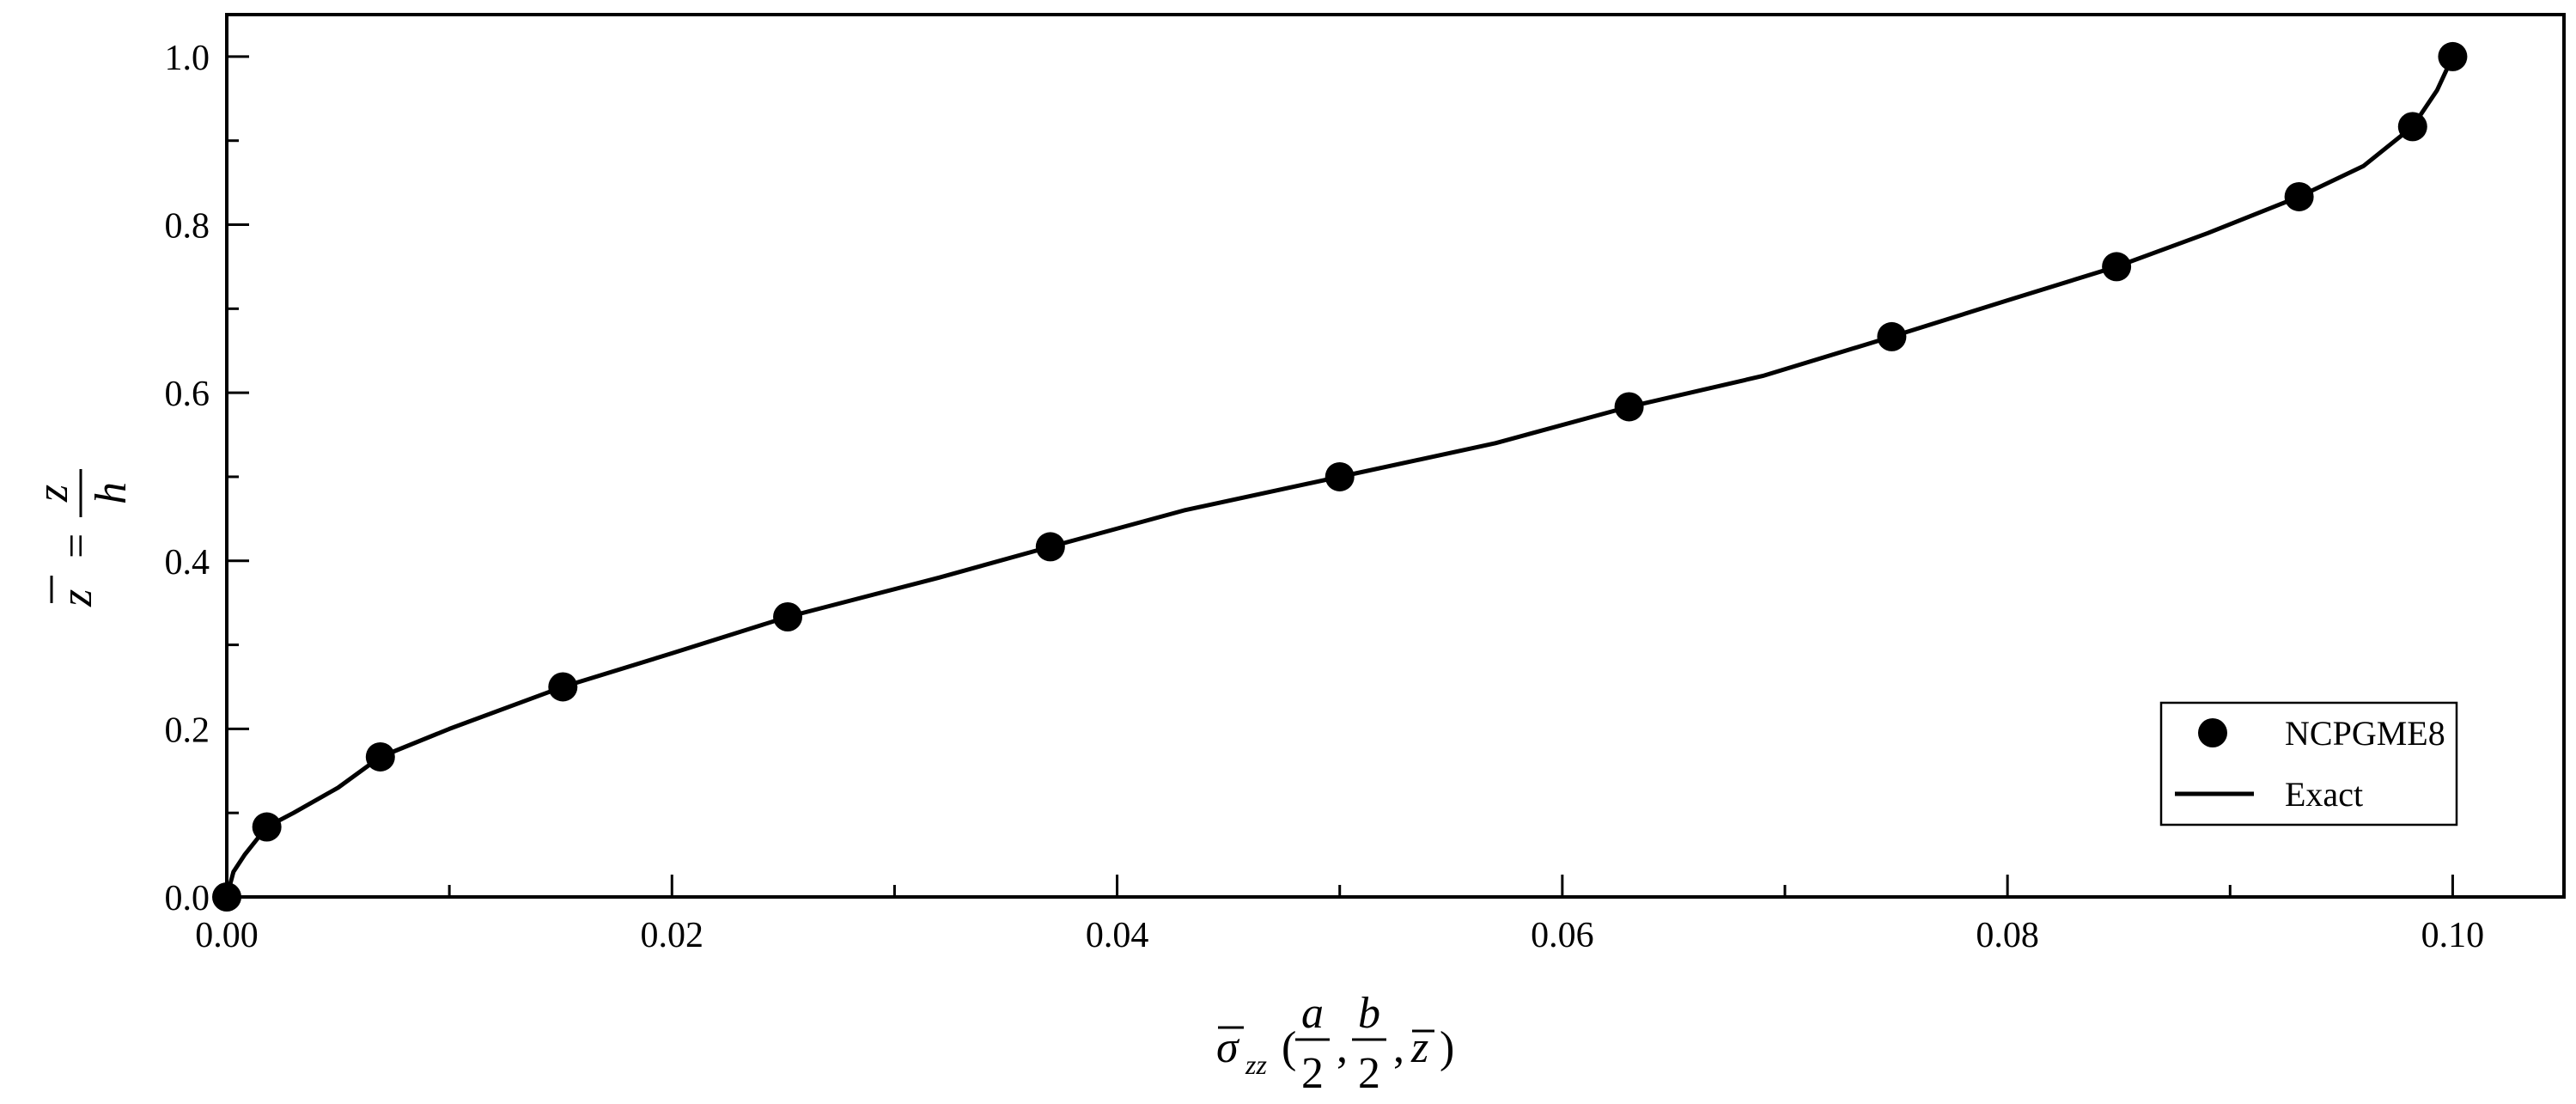  What do you see at coordinates (1369, 1013) in the screenshot?
I see `svg-text: b` at bounding box center [1369, 1013].